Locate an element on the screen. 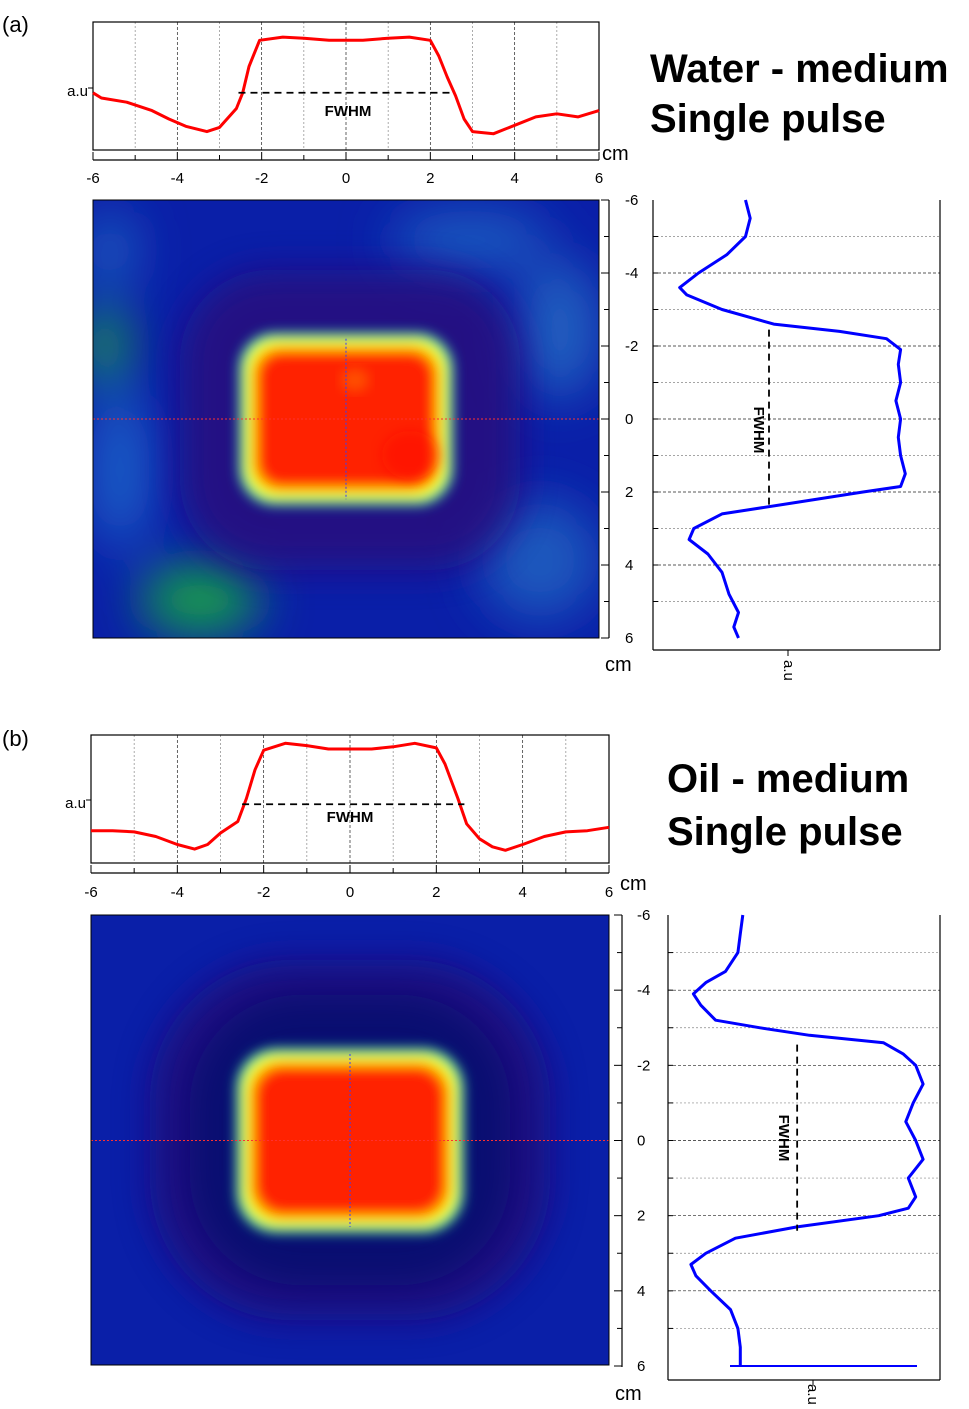 This screenshot has width=969, height=1409. amplitude-label-vertical-b: a.u is located at coordinates (812, 1394).